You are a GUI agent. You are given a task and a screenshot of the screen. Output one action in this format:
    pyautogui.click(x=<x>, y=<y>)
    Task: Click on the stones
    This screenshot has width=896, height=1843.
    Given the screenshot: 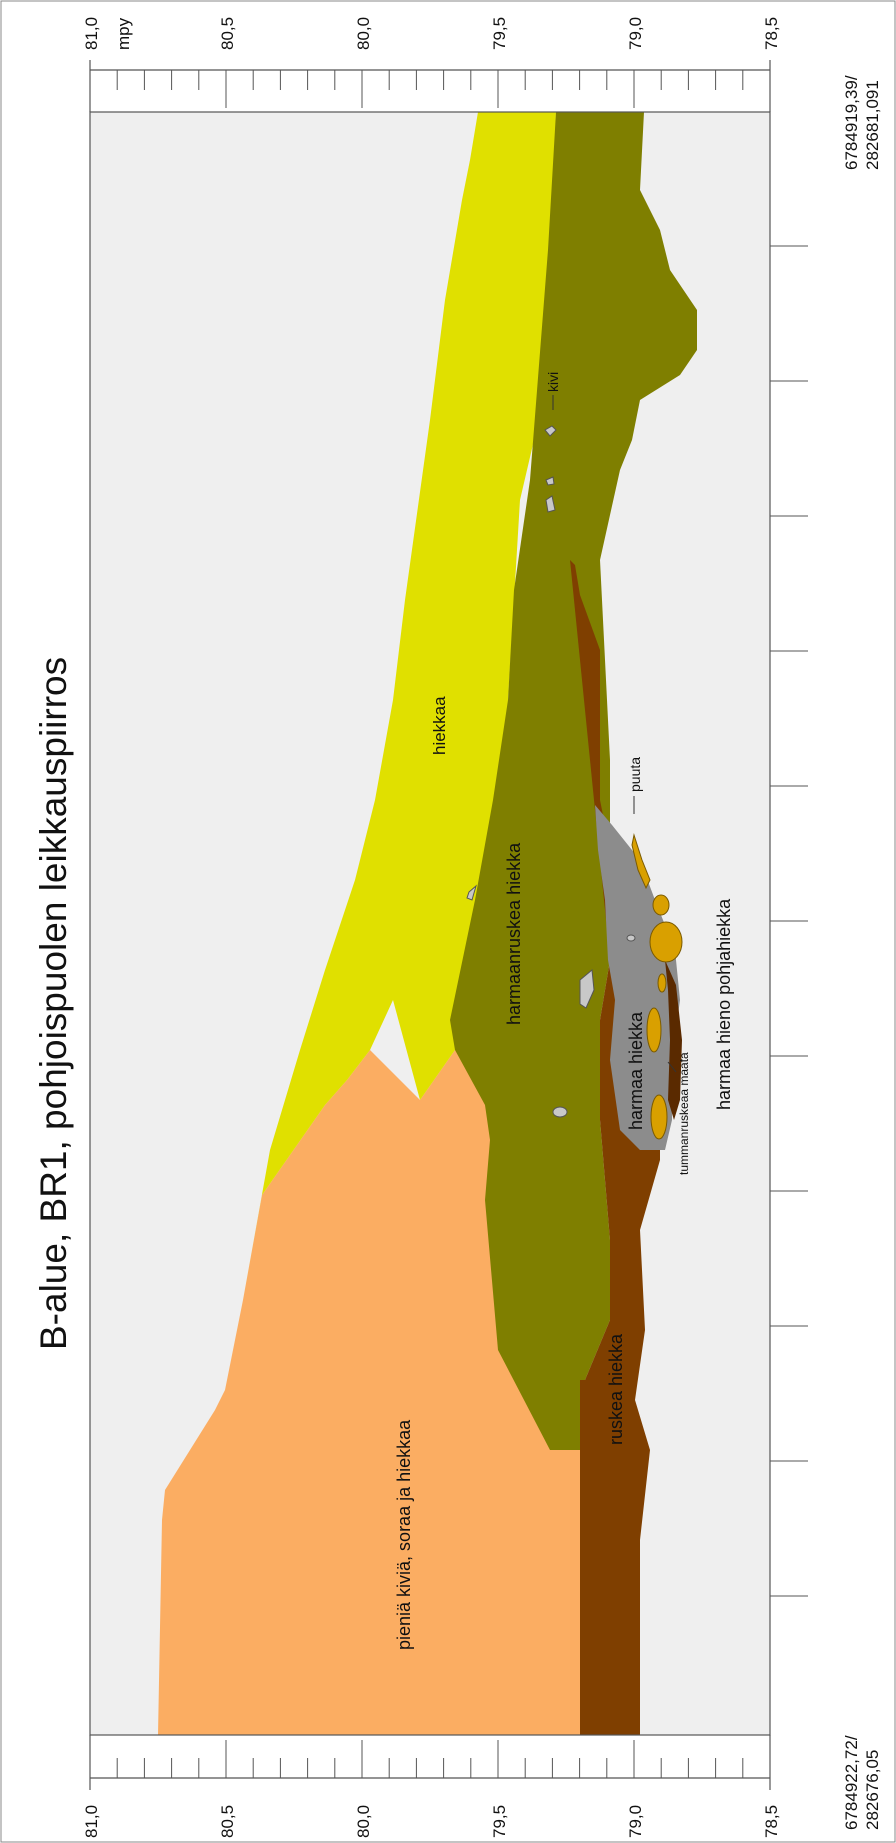 What is the action you would take?
    pyautogui.click(x=551, y=771)
    